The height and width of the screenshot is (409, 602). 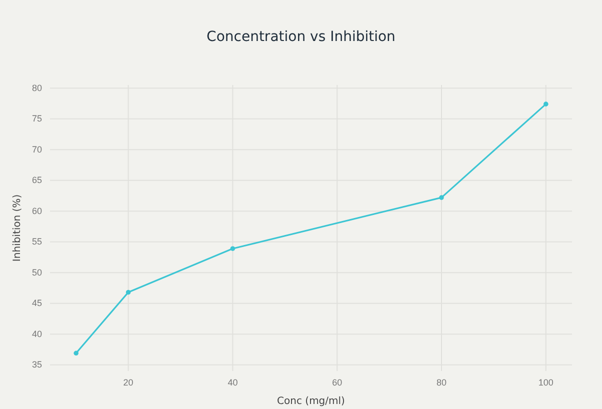 I want to click on y-tick-label: 50, so click(x=37, y=272).